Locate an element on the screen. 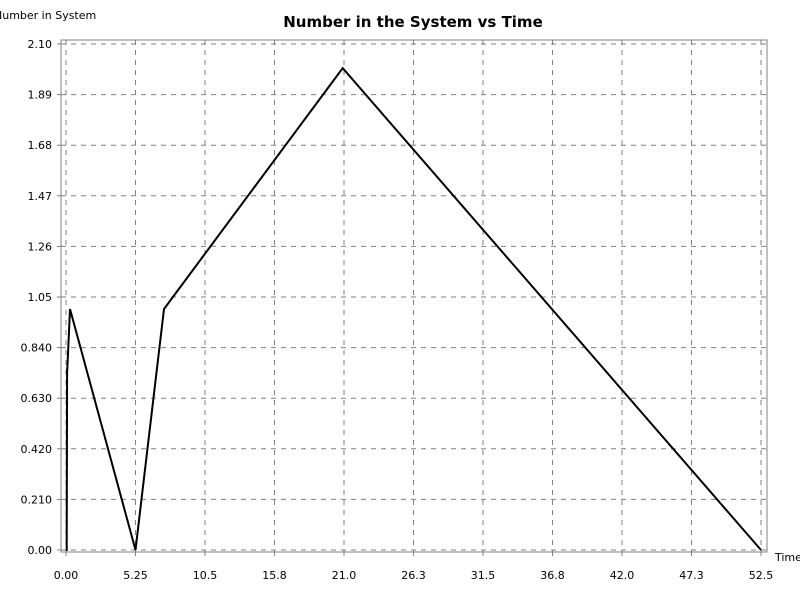 Image resolution: width=800 pixels, height=600 pixels. x-tick-label: 31.5 is located at coordinates (483, 575).